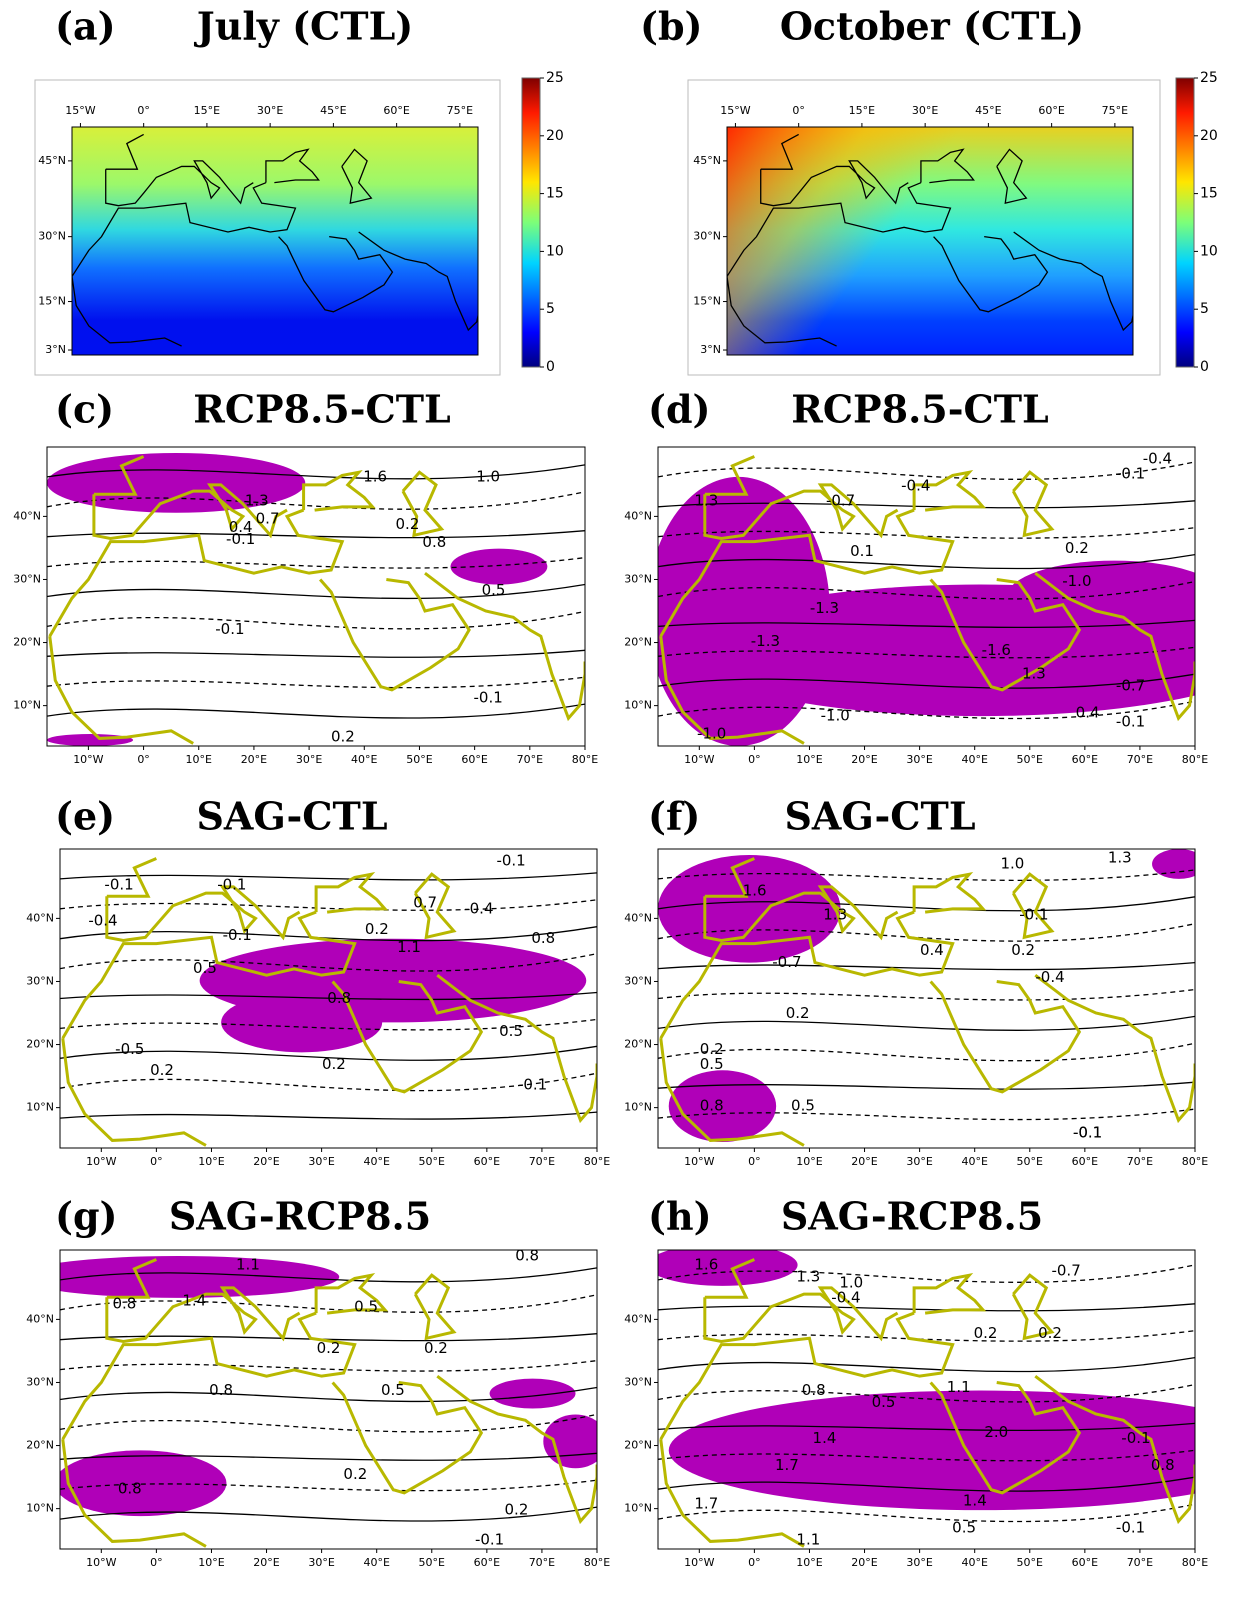 This screenshot has width=1257, height=1622. Describe the element at coordinates (809, 759) in the screenshot. I see `x-tick-label: 10°E` at that location.